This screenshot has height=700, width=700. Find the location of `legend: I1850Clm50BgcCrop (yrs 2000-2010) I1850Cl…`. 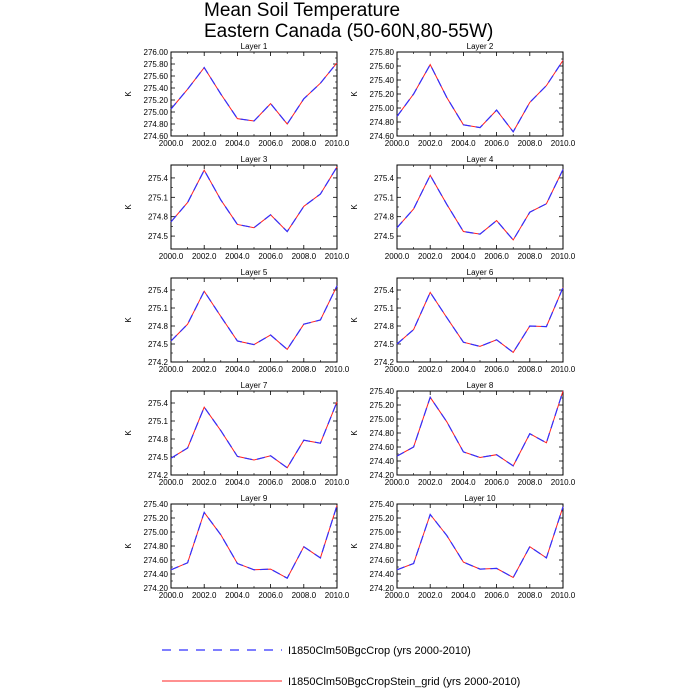

legend: I1850Clm50BgcCrop (yrs 2000-2010) I1850Cl… is located at coordinates (341, 666).